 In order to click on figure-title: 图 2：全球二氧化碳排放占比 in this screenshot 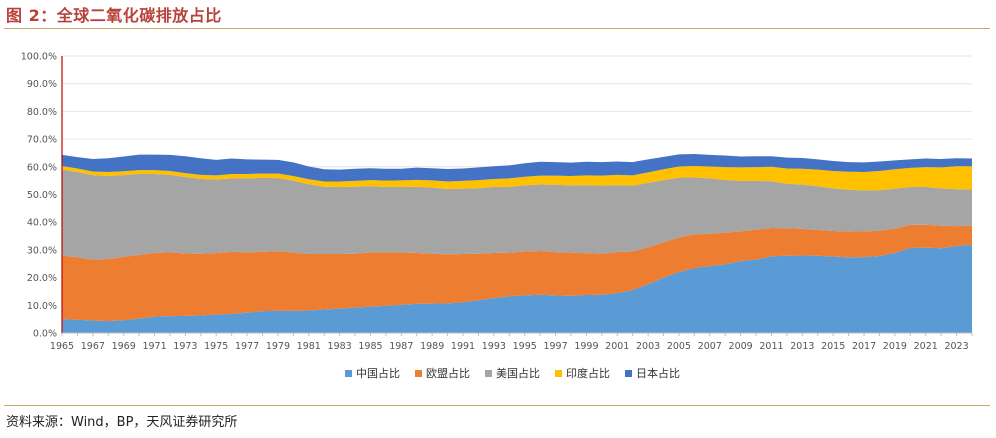, I will do `click(114, 15)`.